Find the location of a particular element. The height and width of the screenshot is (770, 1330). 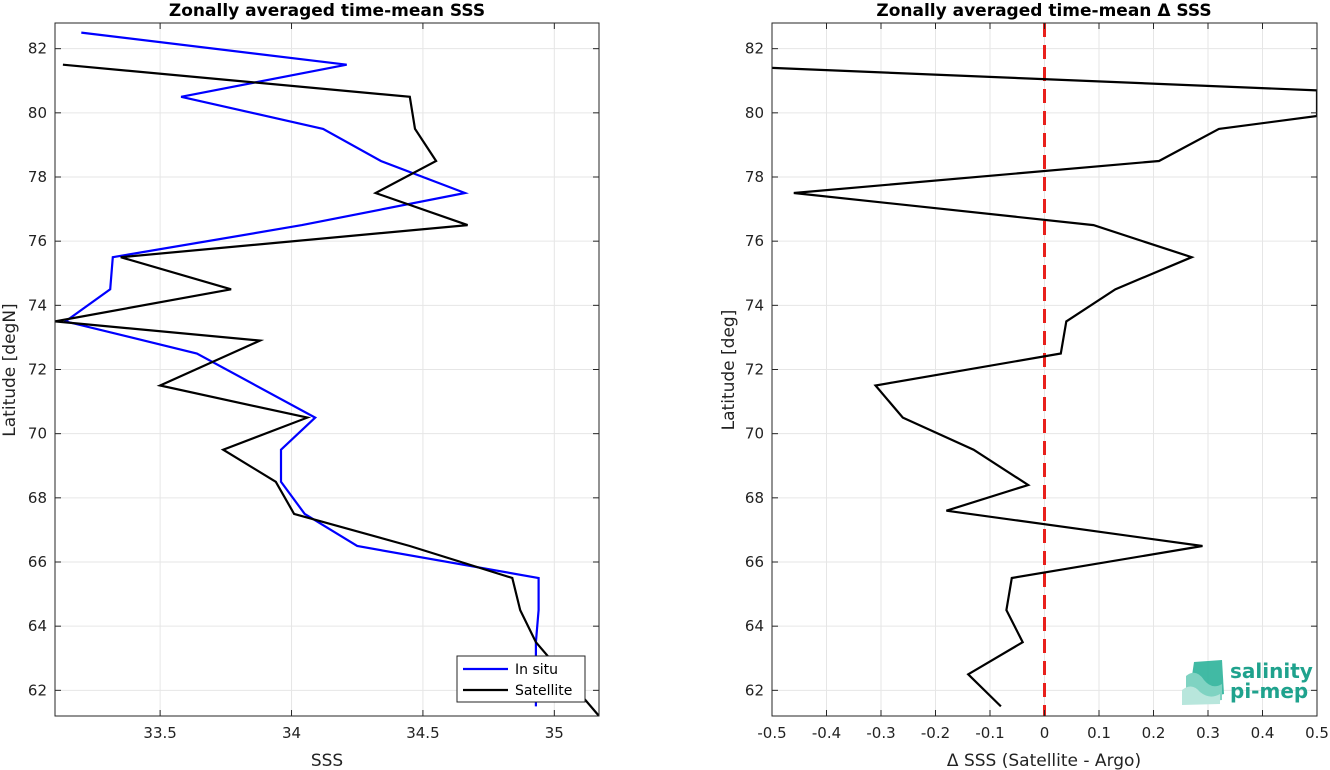

x-tick-label: 0.3 is located at coordinates (1208, 733).